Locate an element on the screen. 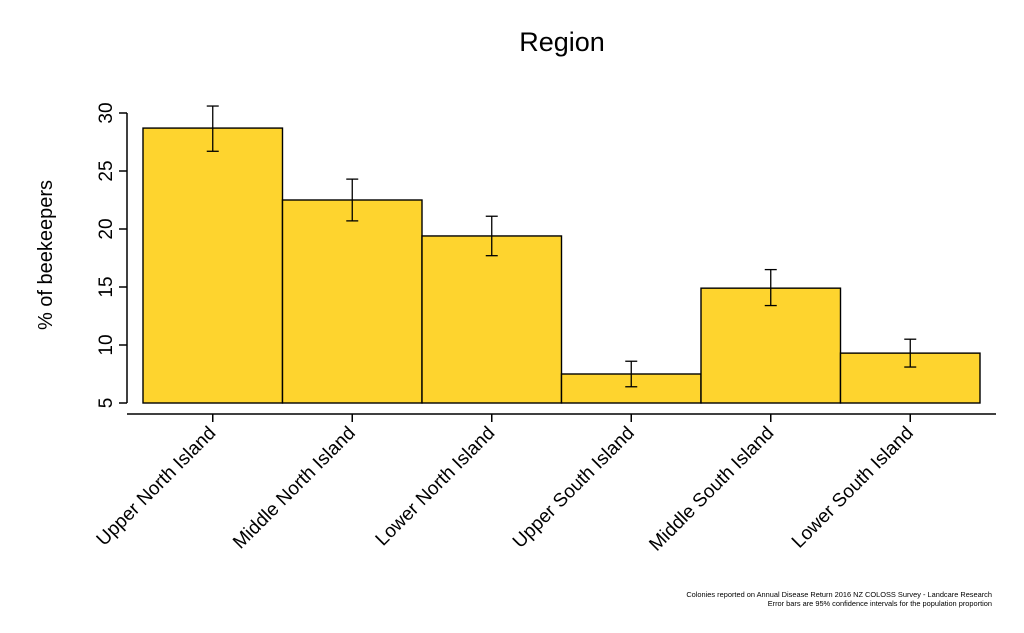 This screenshot has height=633, width=1024. chart-title: Region is located at coordinates (562, 42).